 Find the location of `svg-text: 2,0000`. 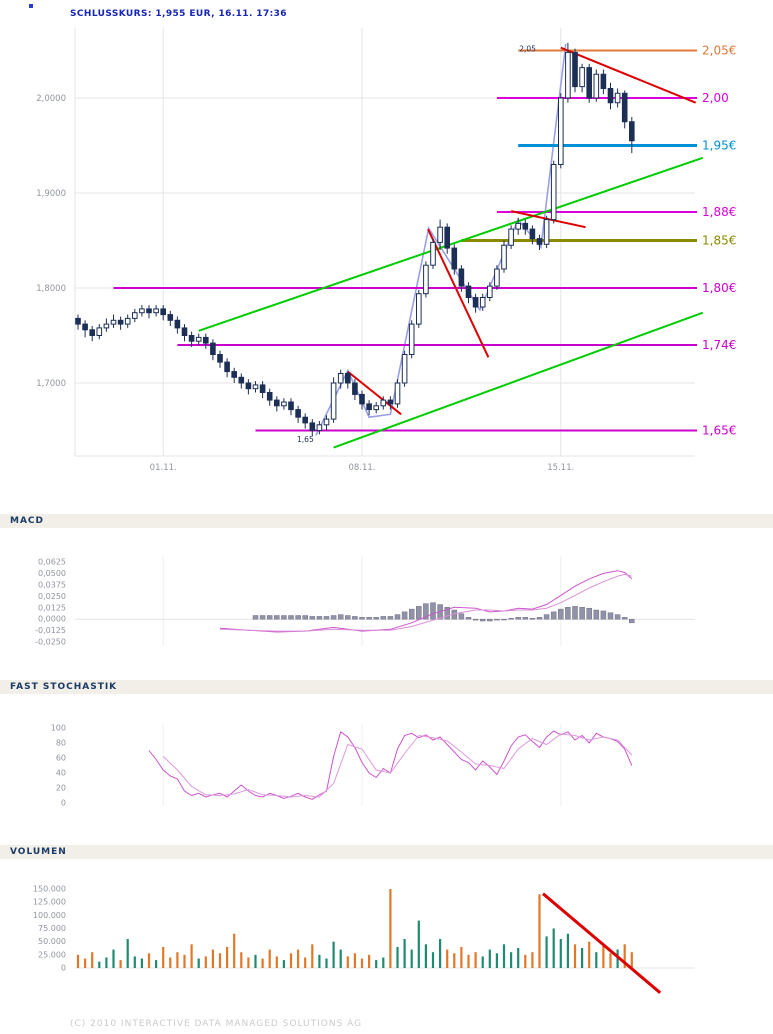

svg-text: 2,0000 is located at coordinates (51, 99).